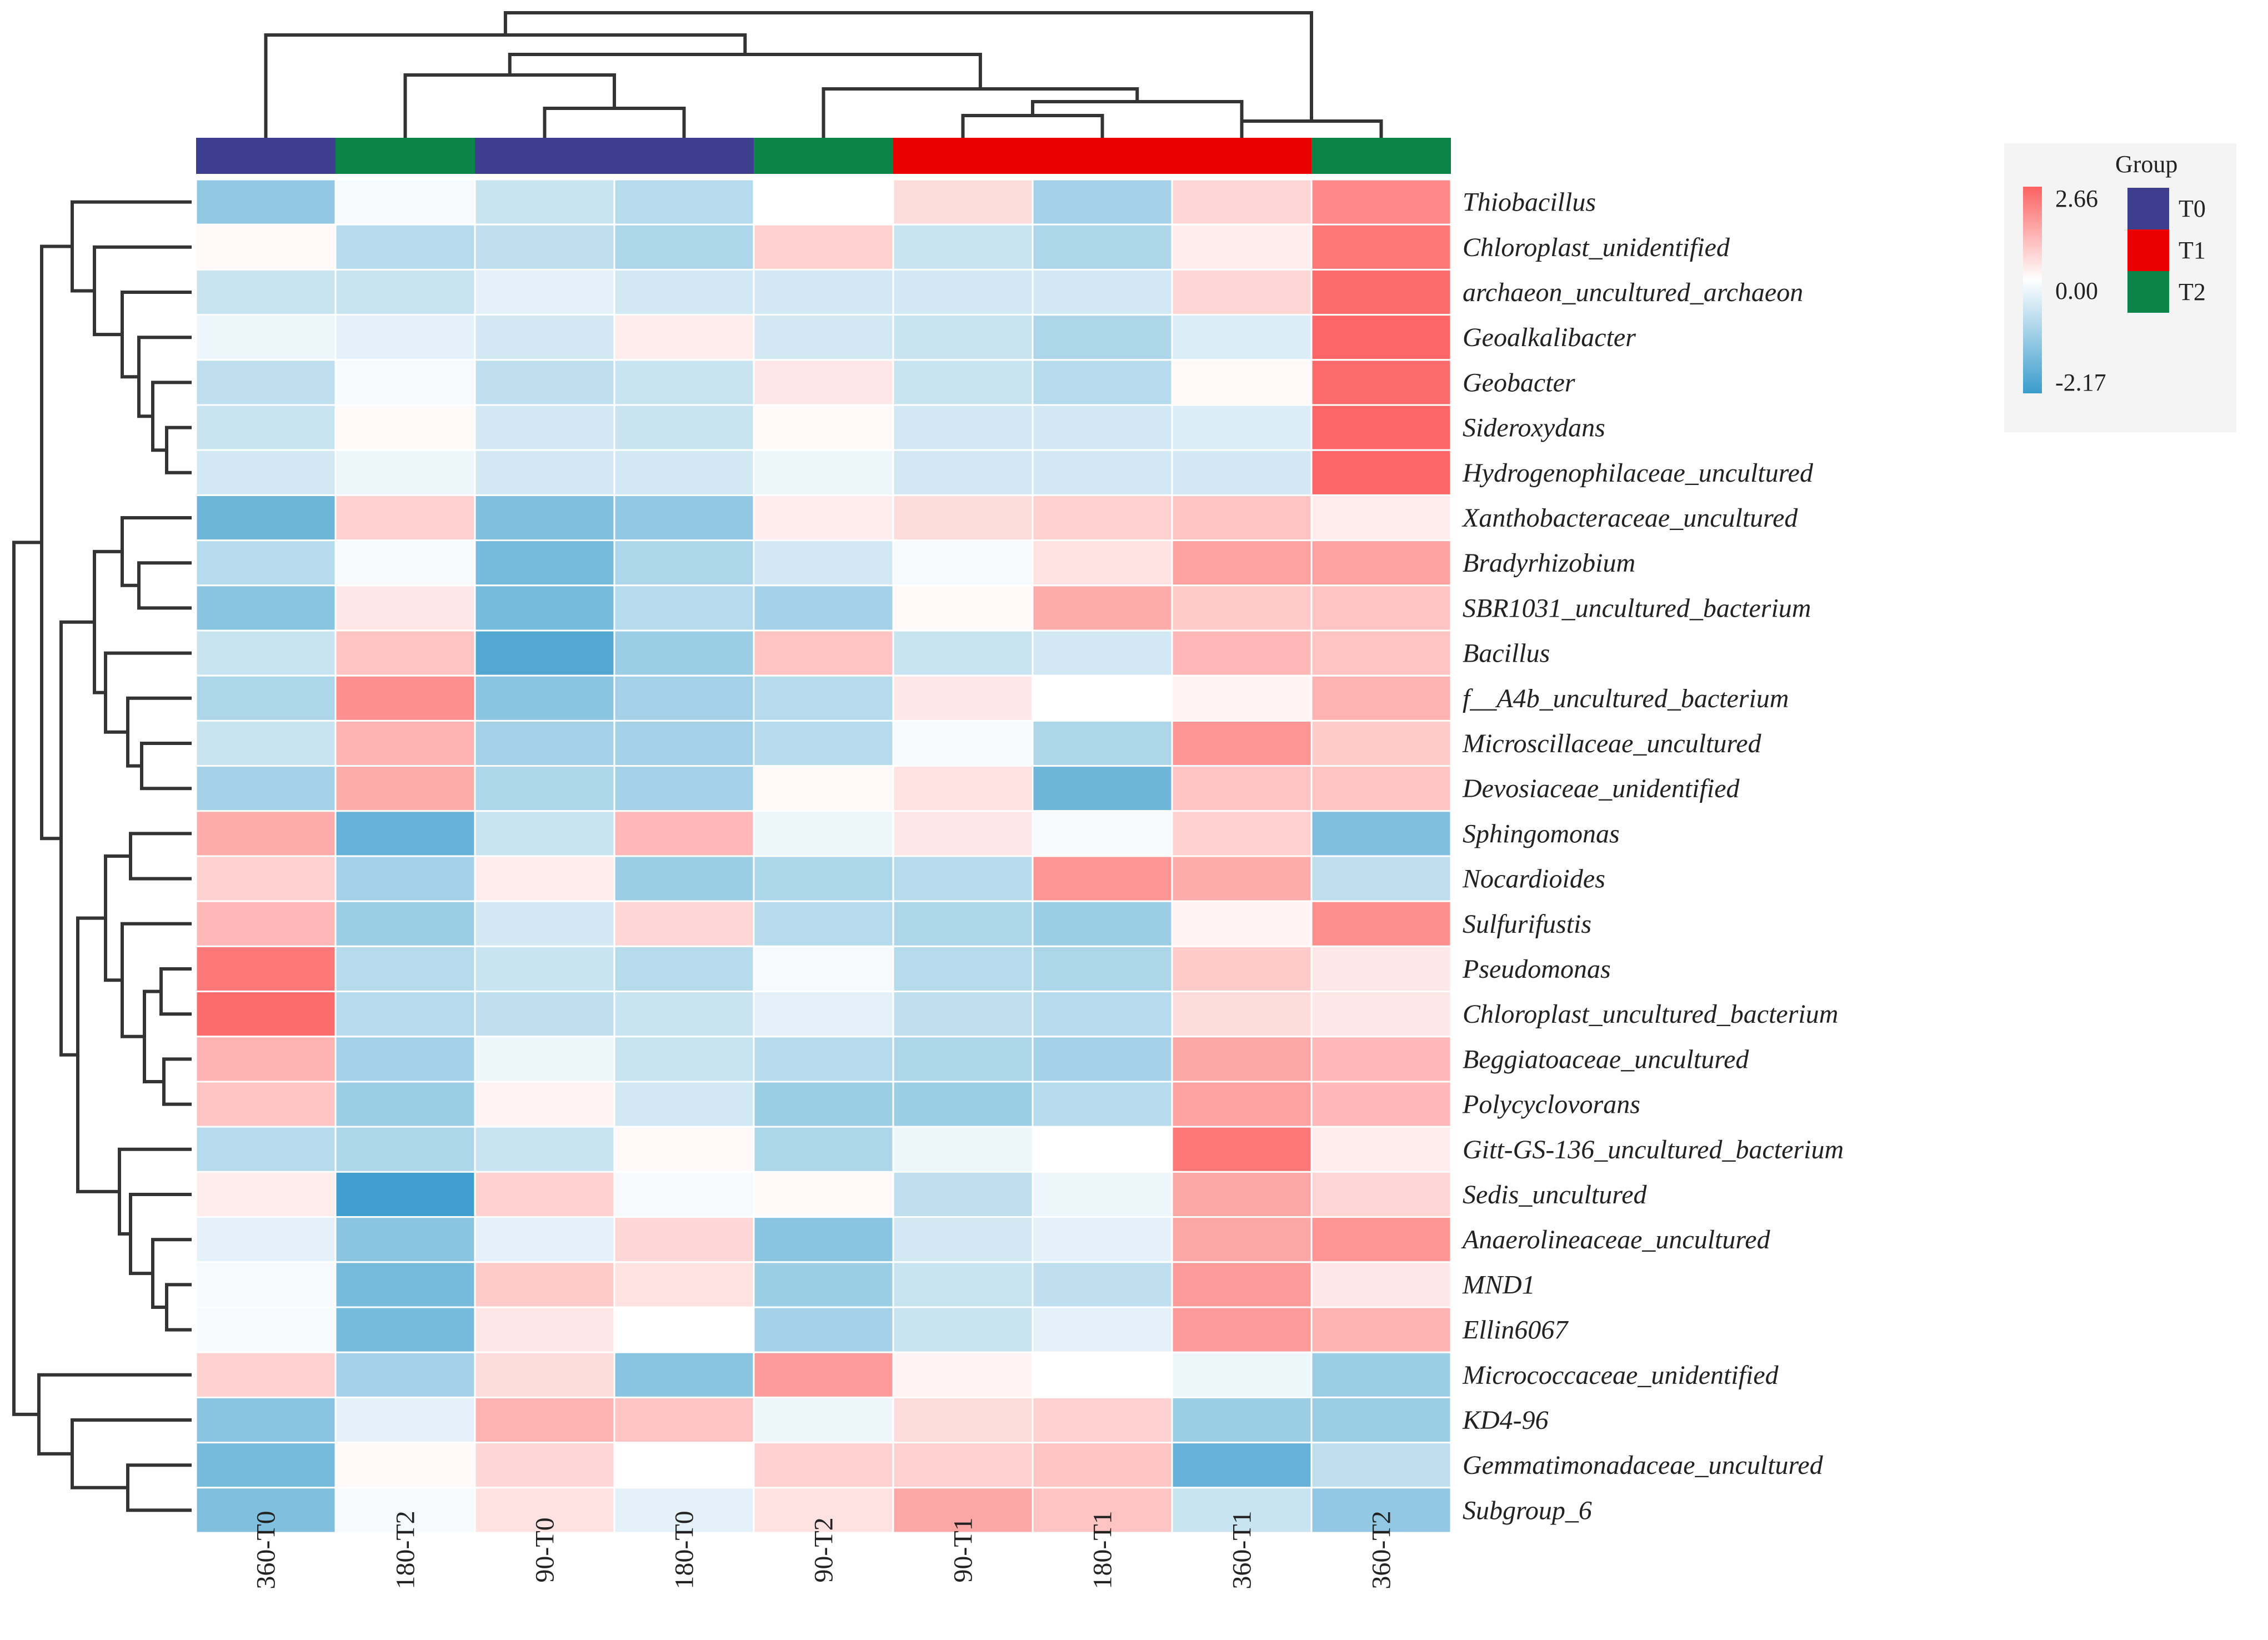 This screenshot has width=2268, height=1640. What do you see at coordinates (1549, 563) in the screenshot?
I see `row-label: Bradyrhizobium` at bounding box center [1549, 563].